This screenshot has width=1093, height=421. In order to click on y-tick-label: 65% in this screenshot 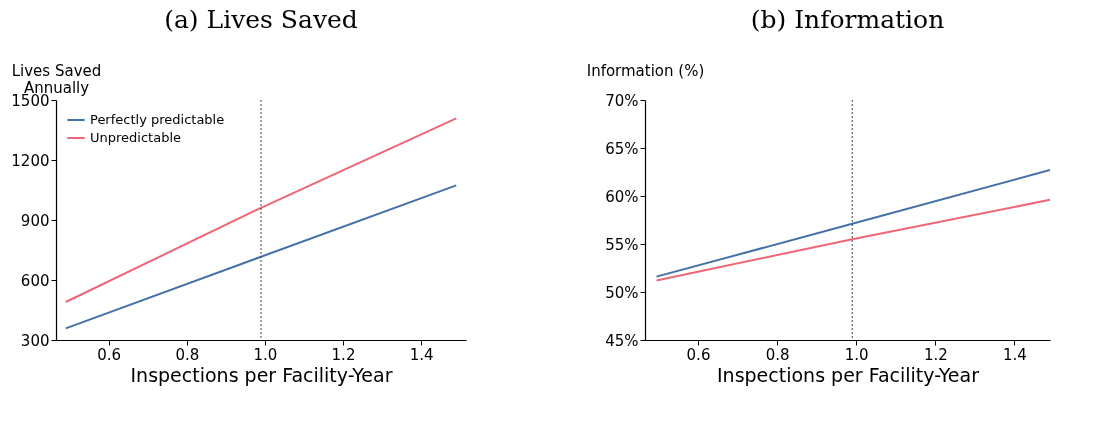, I will do `click(622, 148)`.